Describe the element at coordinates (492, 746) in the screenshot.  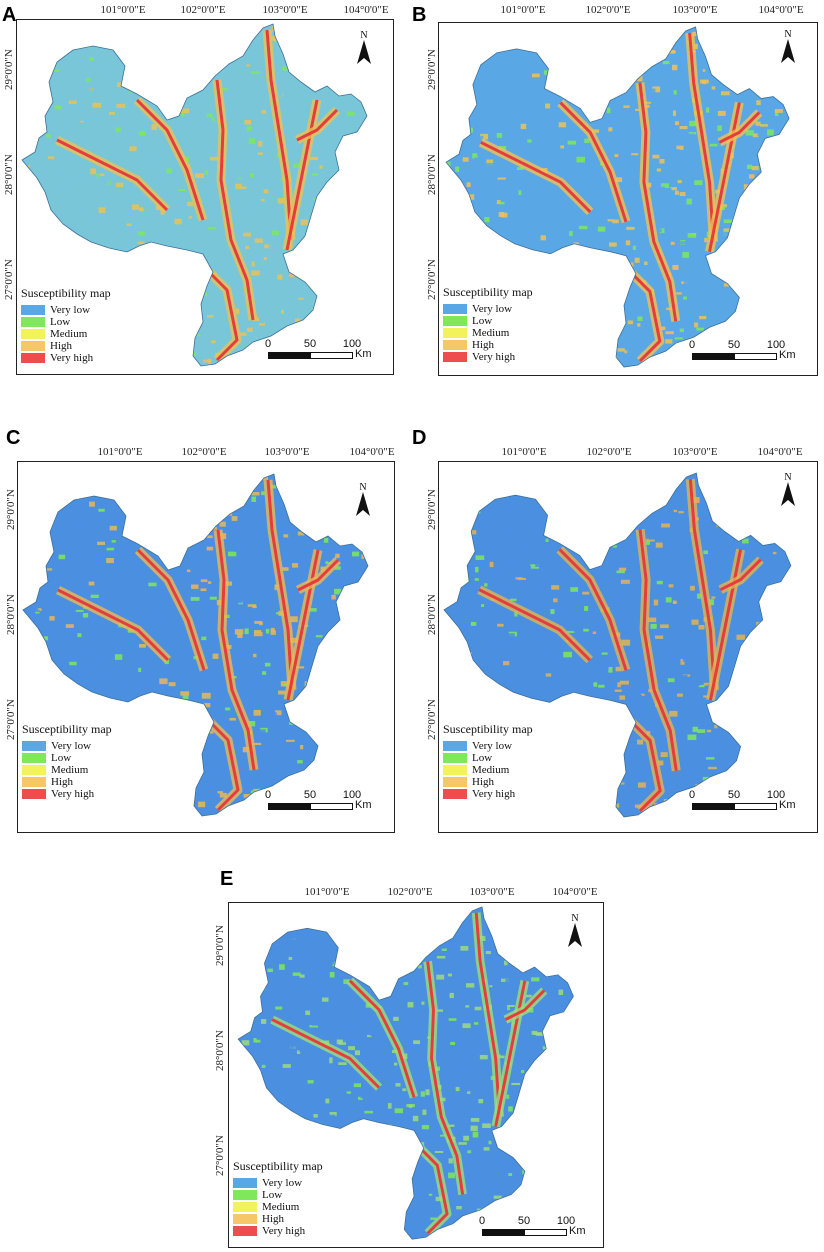
I see `legend-label: Very low` at that location.